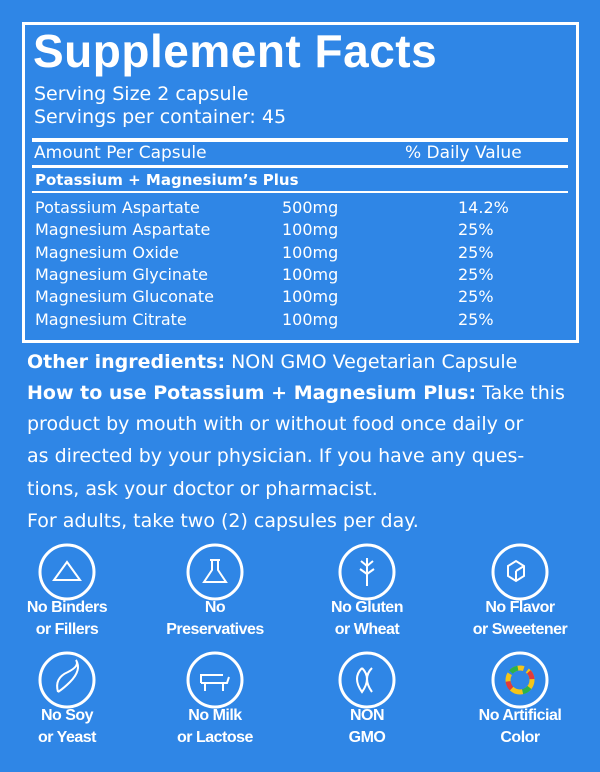  Describe the element at coordinates (215, 619) in the screenshot. I see `badge-label: No Preservatives` at that location.